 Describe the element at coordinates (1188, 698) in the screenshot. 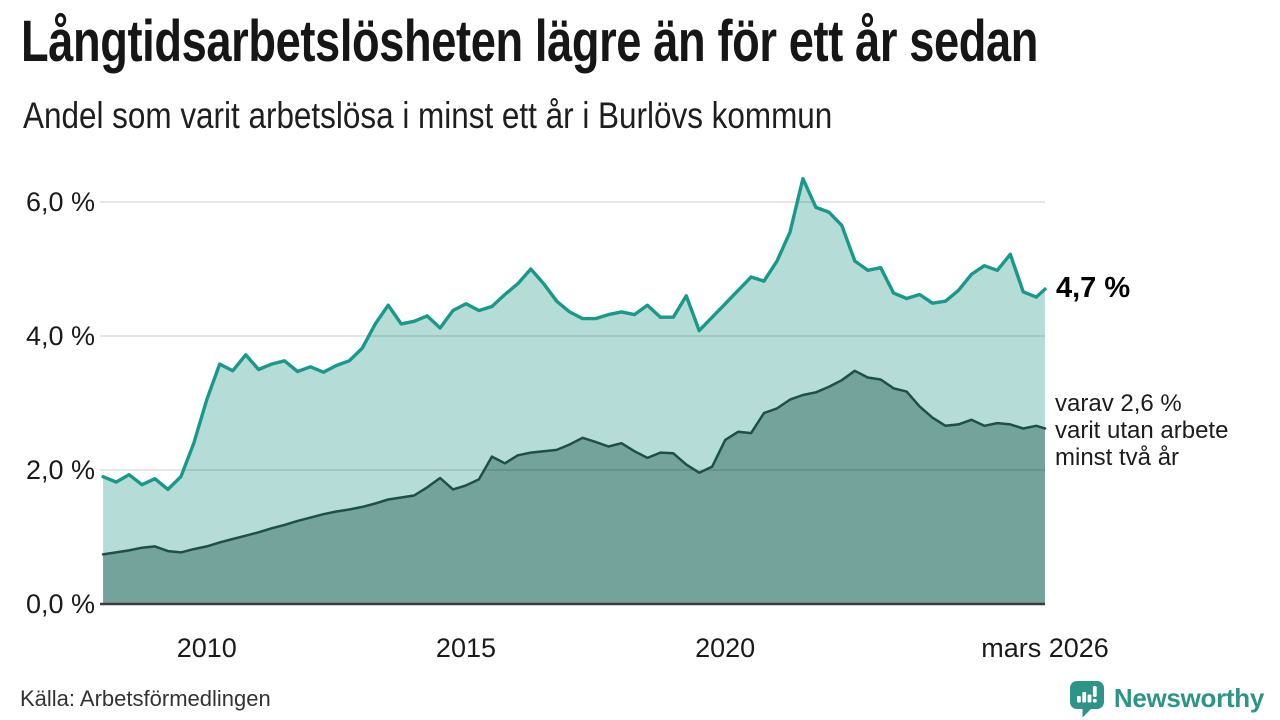

I see `newsworthy-wordmark: Newsworthy` at that location.